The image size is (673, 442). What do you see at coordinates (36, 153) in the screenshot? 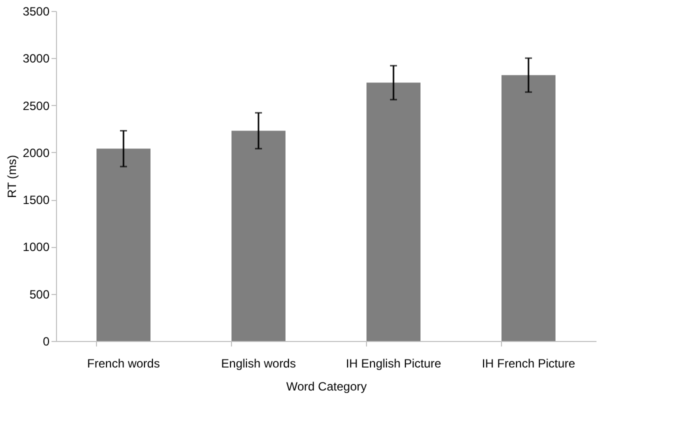
I see `y-tick-label: 2000` at bounding box center [36, 153].